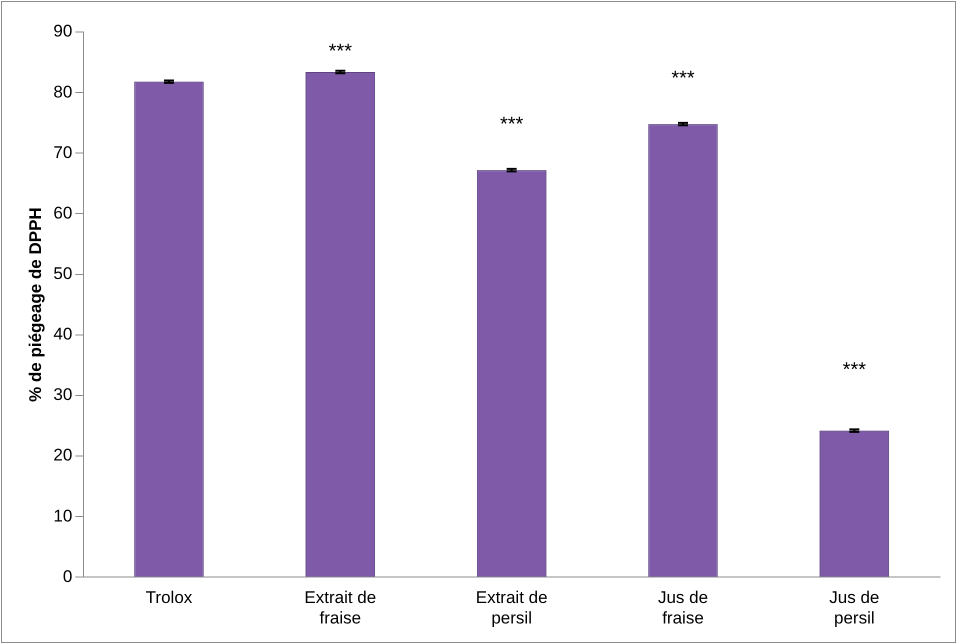 This screenshot has width=957, height=644. What do you see at coordinates (62, 273) in the screenshot?
I see `y-tick-label: 50` at bounding box center [62, 273].